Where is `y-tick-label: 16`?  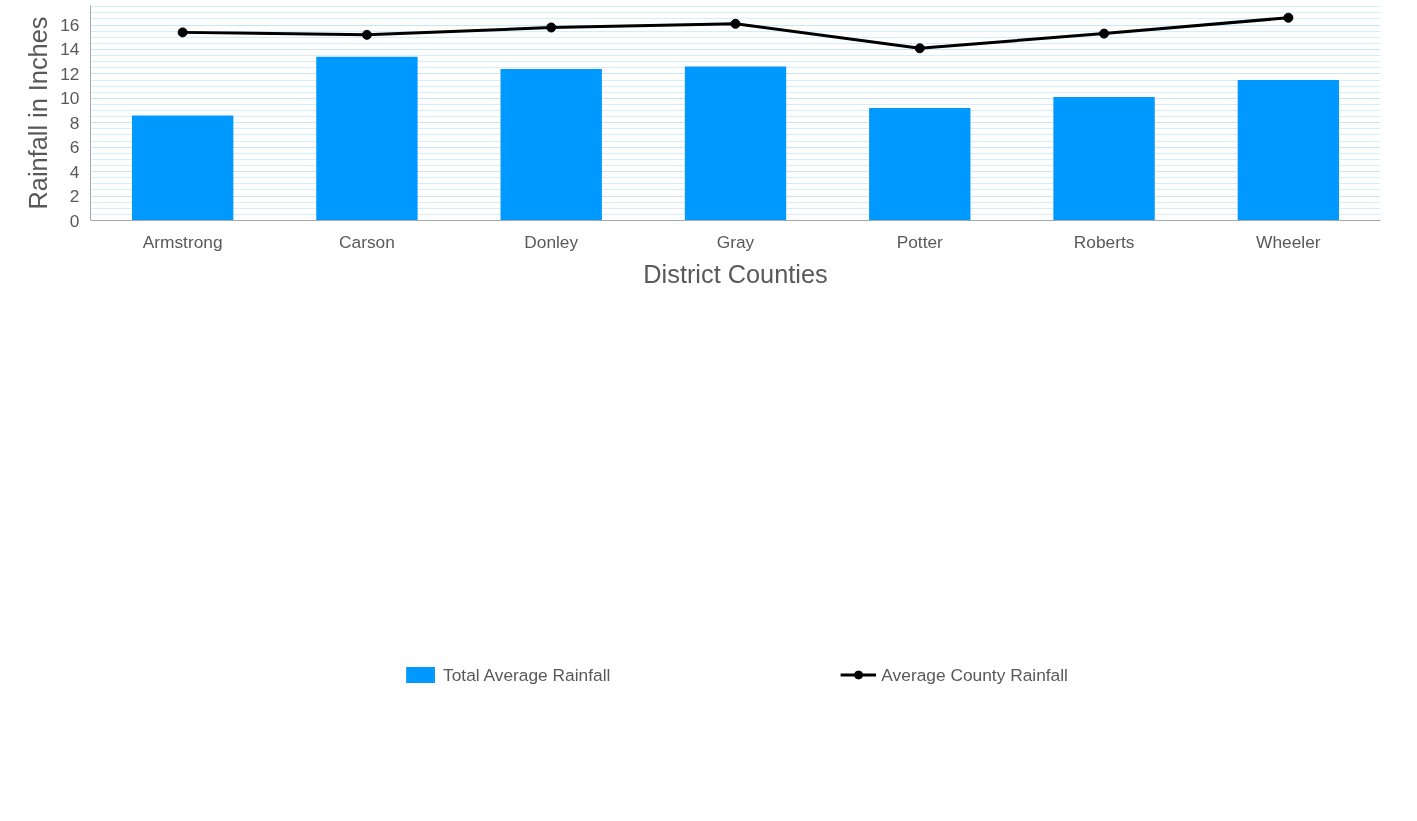 y-tick-label: 16 is located at coordinates (70, 25).